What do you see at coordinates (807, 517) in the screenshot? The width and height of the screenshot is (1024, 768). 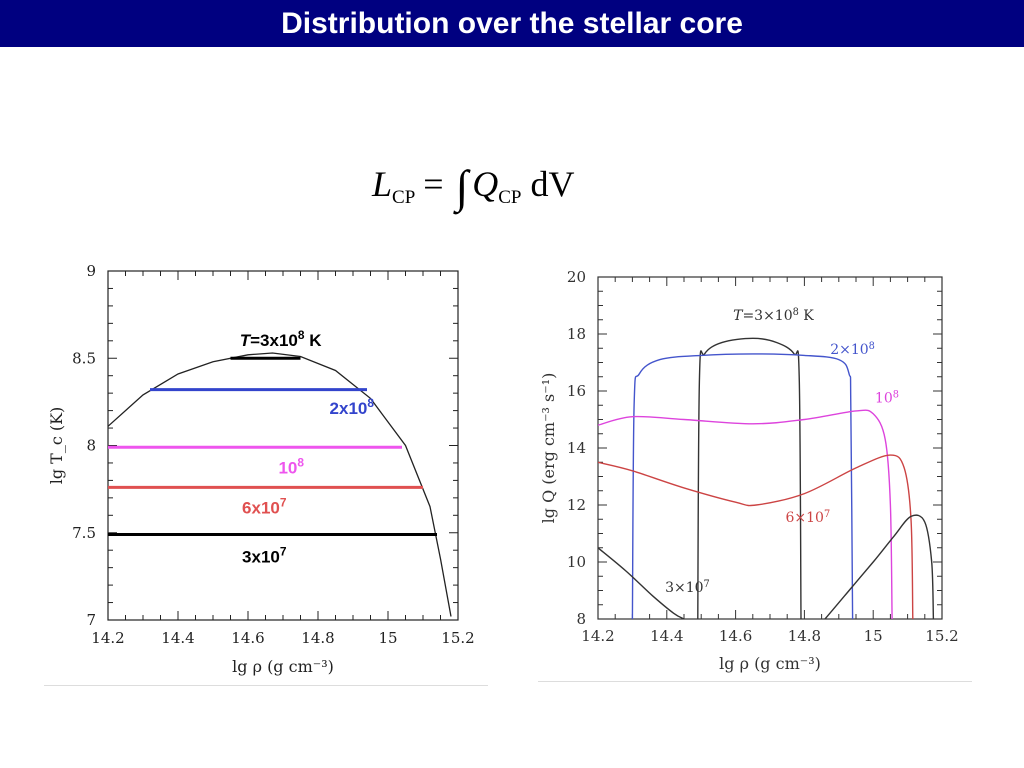 I see `curve-annotation: 6×107` at bounding box center [807, 517].